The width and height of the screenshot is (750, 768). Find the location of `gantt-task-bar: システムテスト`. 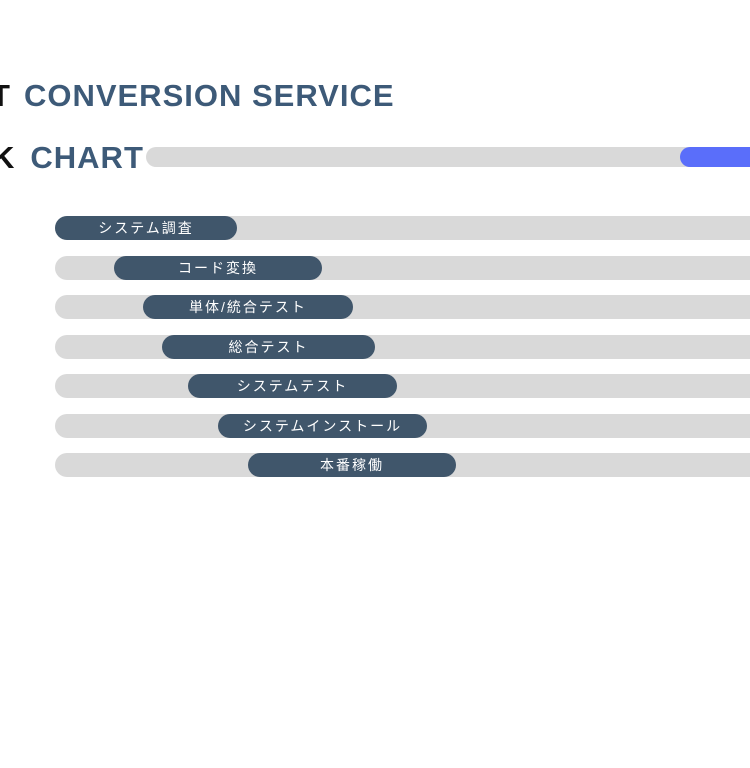

gantt-task-bar: システムテスト is located at coordinates (292, 386).